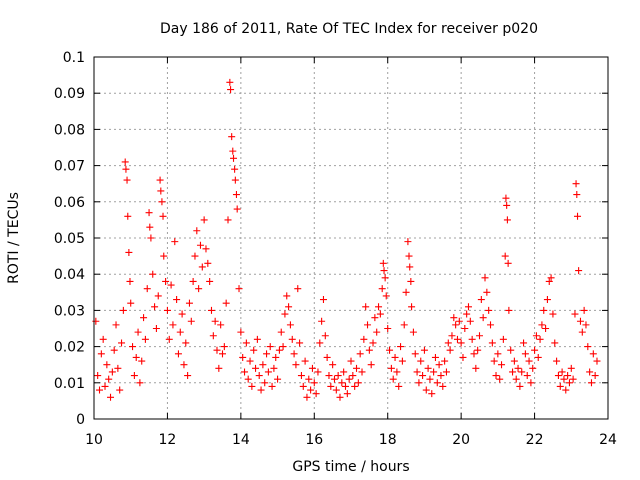 This screenshot has height=480, width=640. What do you see at coordinates (388, 440) in the screenshot?
I see `x-tick-label: 18` at bounding box center [388, 440].